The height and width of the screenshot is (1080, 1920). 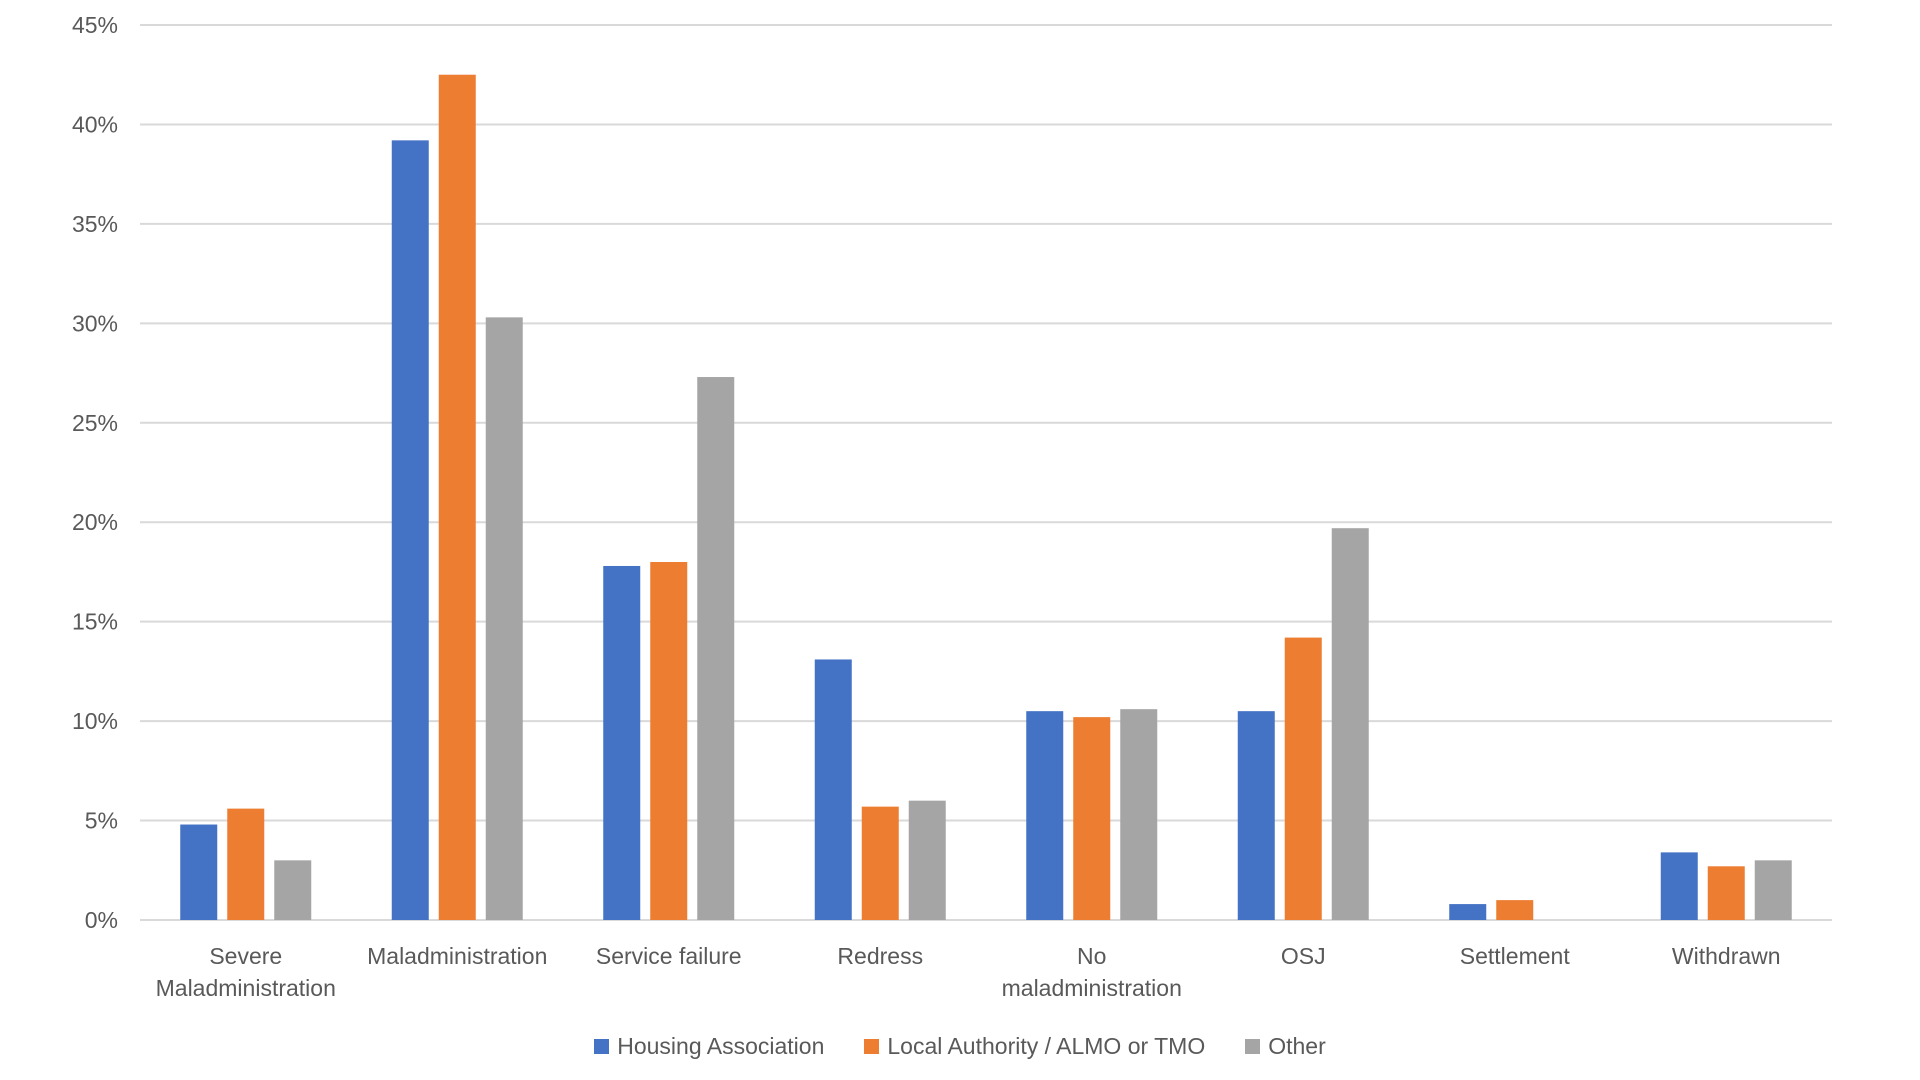 What do you see at coordinates (1515, 956) in the screenshot?
I see `x-category-label: Settlement` at bounding box center [1515, 956].